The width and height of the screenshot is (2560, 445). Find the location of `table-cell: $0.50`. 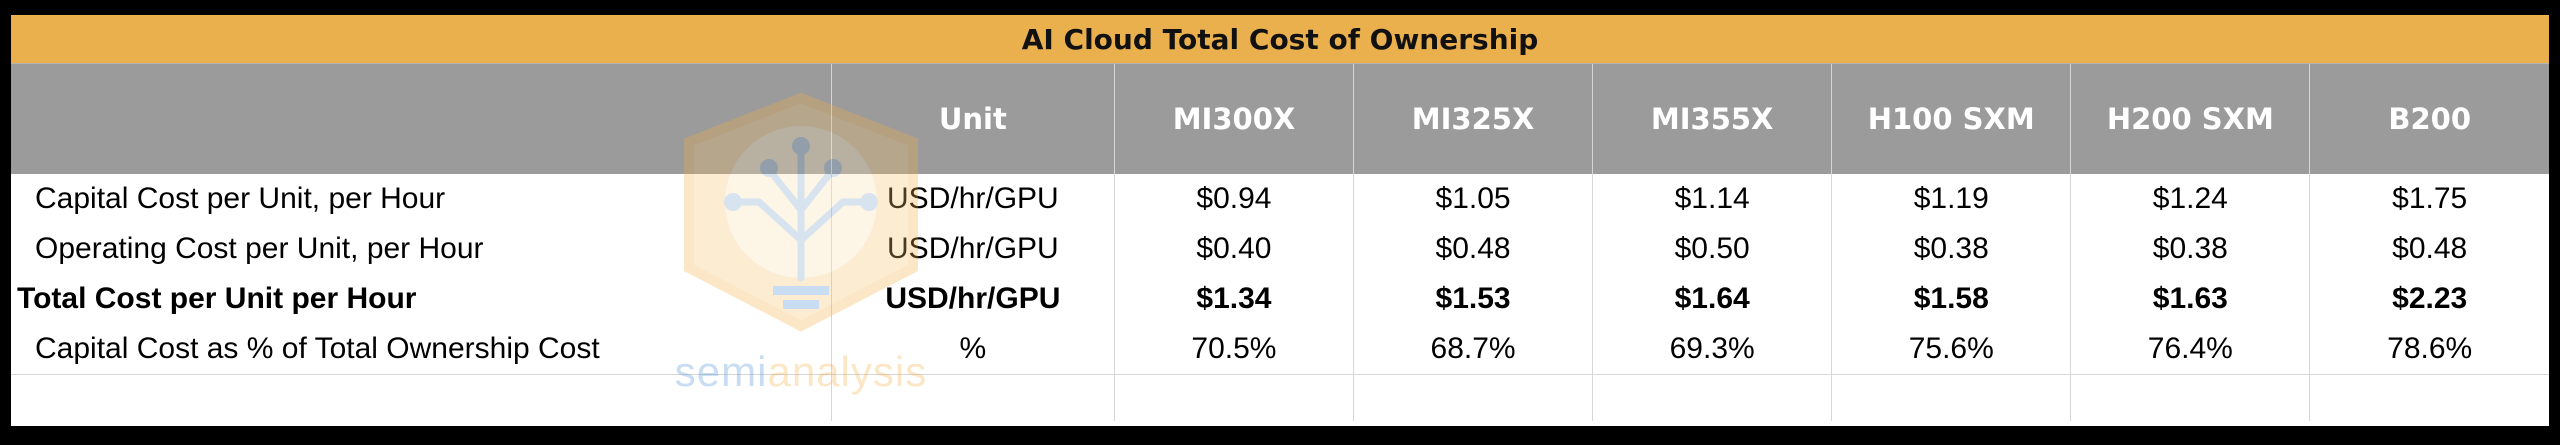

table-cell: $0.50 is located at coordinates (1712, 249).